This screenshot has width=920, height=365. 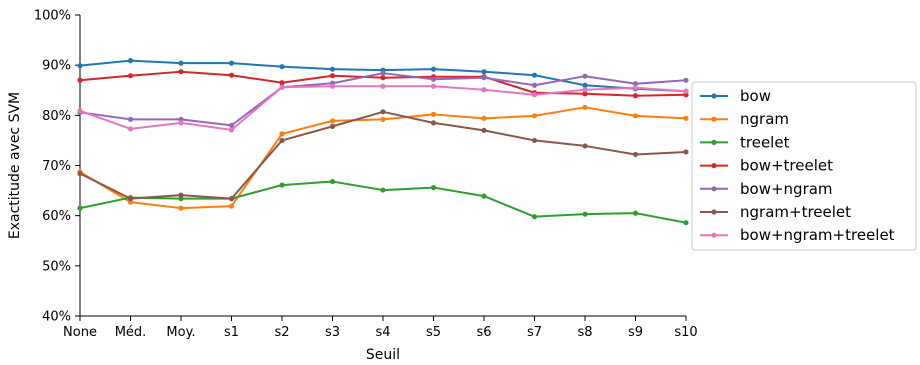 I want to click on y-tick-label: 80%, so click(x=56, y=116).